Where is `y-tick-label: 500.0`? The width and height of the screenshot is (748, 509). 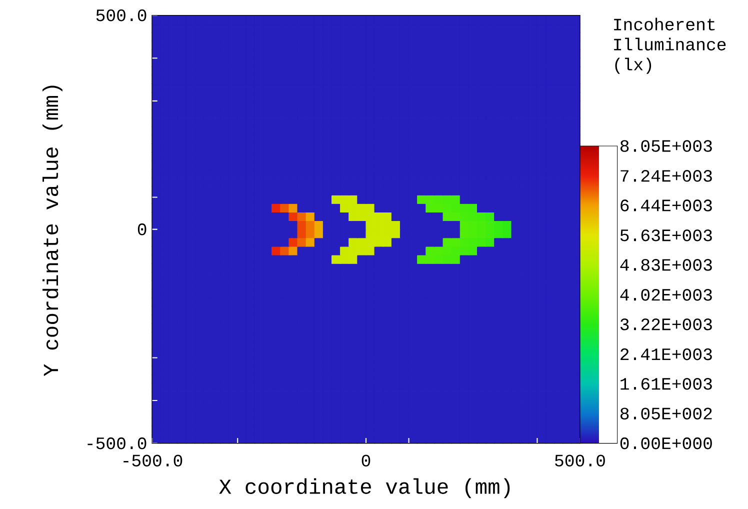 y-tick-label: 500.0 is located at coordinates (121, 15).